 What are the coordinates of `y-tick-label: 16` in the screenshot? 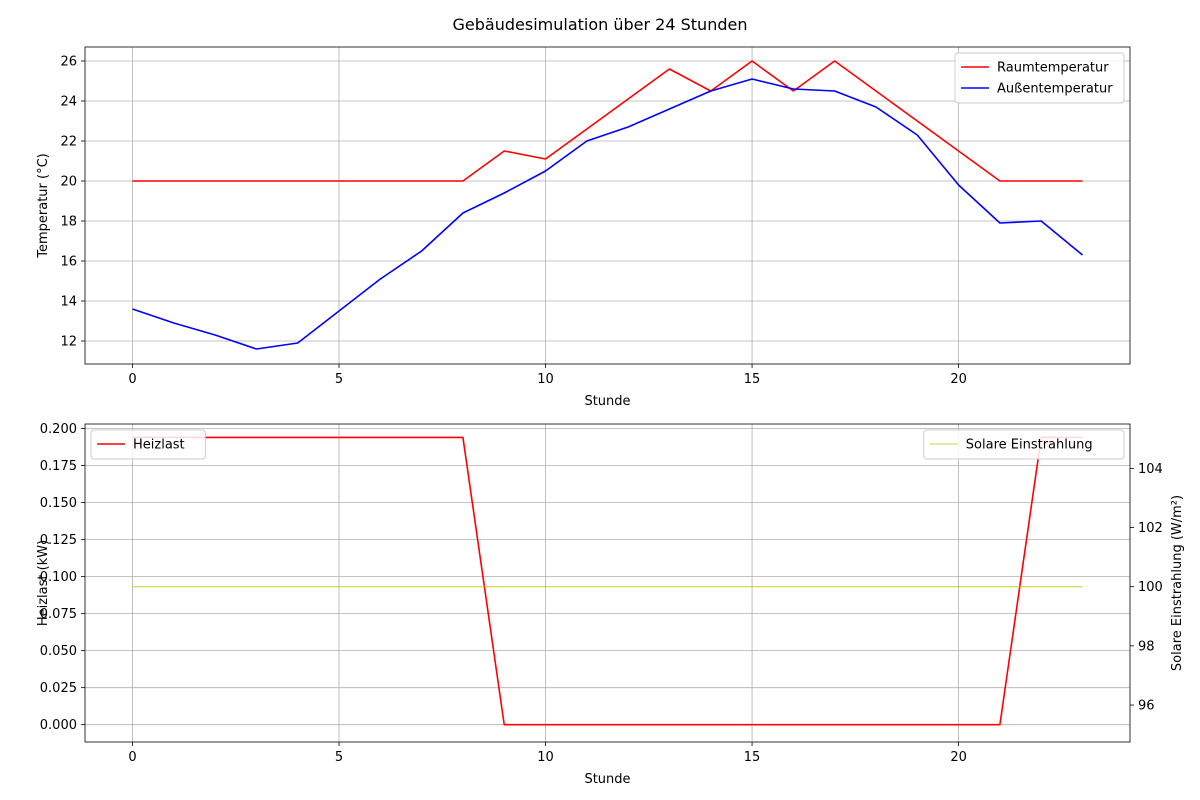 It's located at (68, 262).